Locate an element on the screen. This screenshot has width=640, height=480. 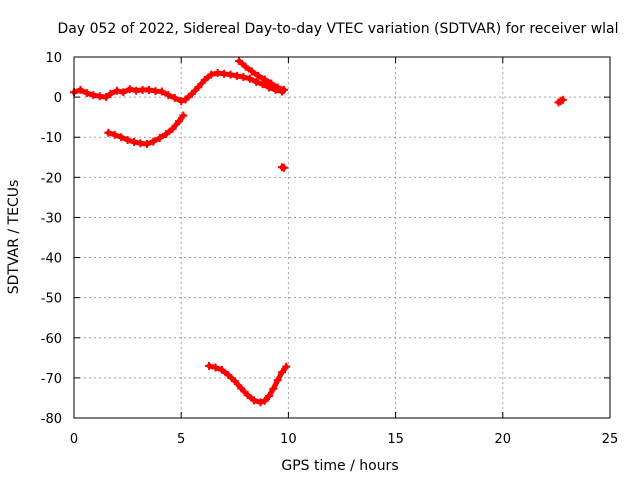
y-tick-label: -60 is located at coordinates (51, 339).